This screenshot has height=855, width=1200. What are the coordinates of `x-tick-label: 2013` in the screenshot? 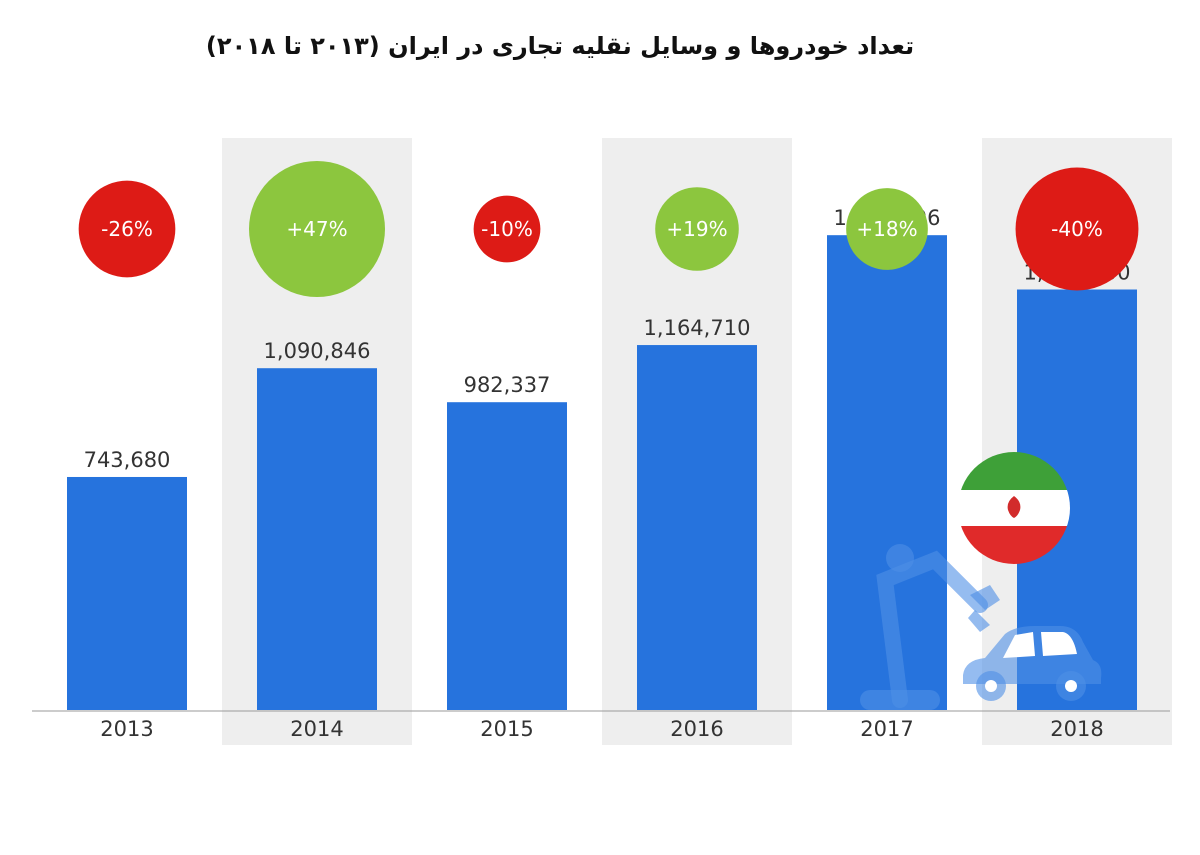 It's located at (126, 729).